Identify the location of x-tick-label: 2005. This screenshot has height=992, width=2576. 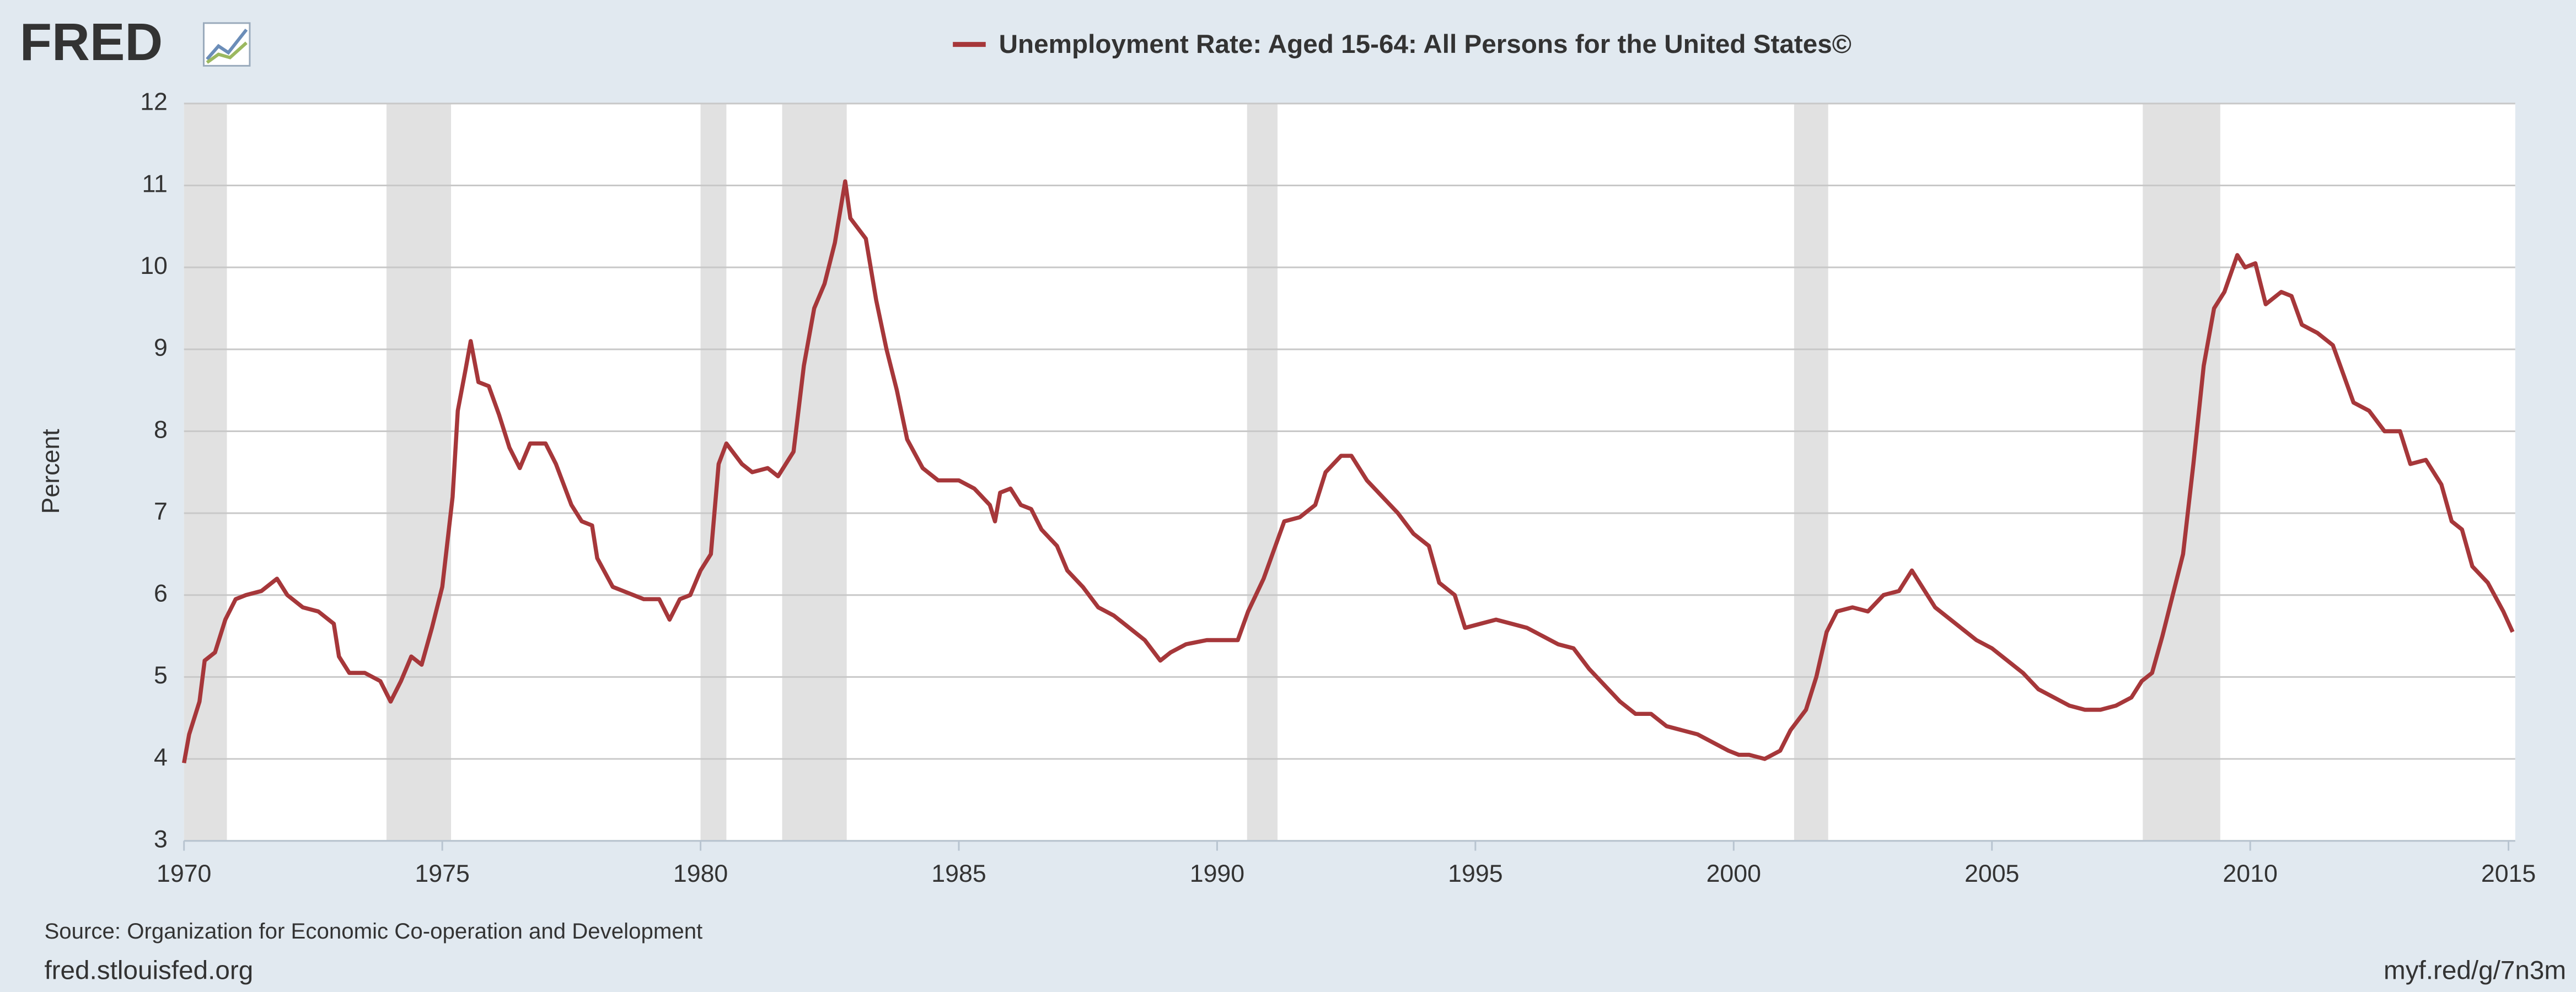
(1992, 873).